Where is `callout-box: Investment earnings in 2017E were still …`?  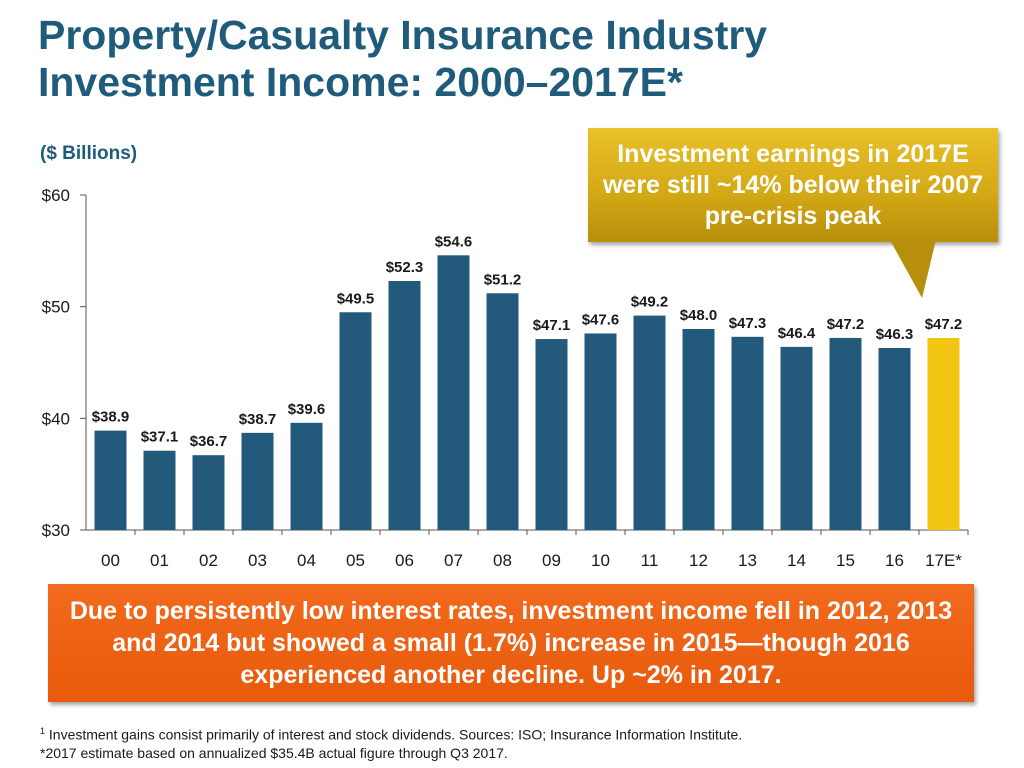
callout-box: Investment earnings in 2017E were still … is located at coordinates (793, 185).